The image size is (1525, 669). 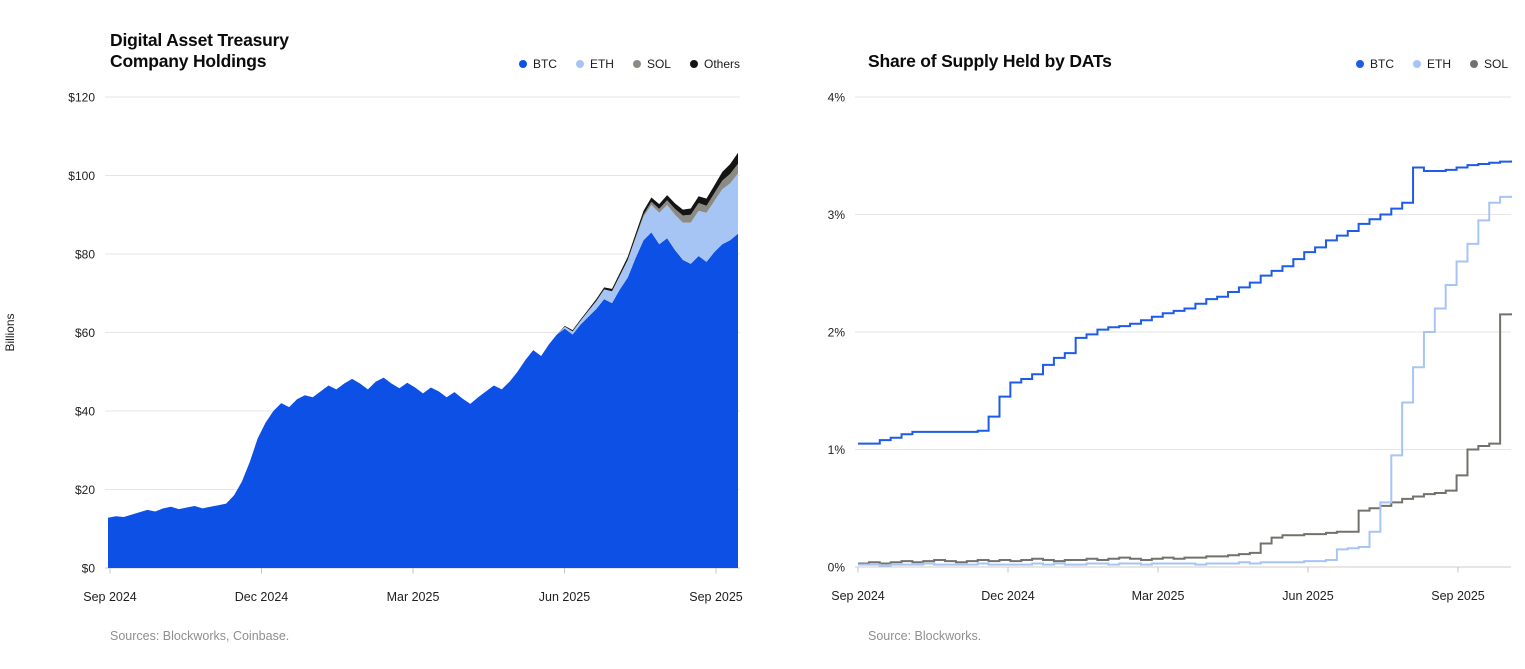 I want to click on y-tick-label: 1%, so click(x=837, y=450).